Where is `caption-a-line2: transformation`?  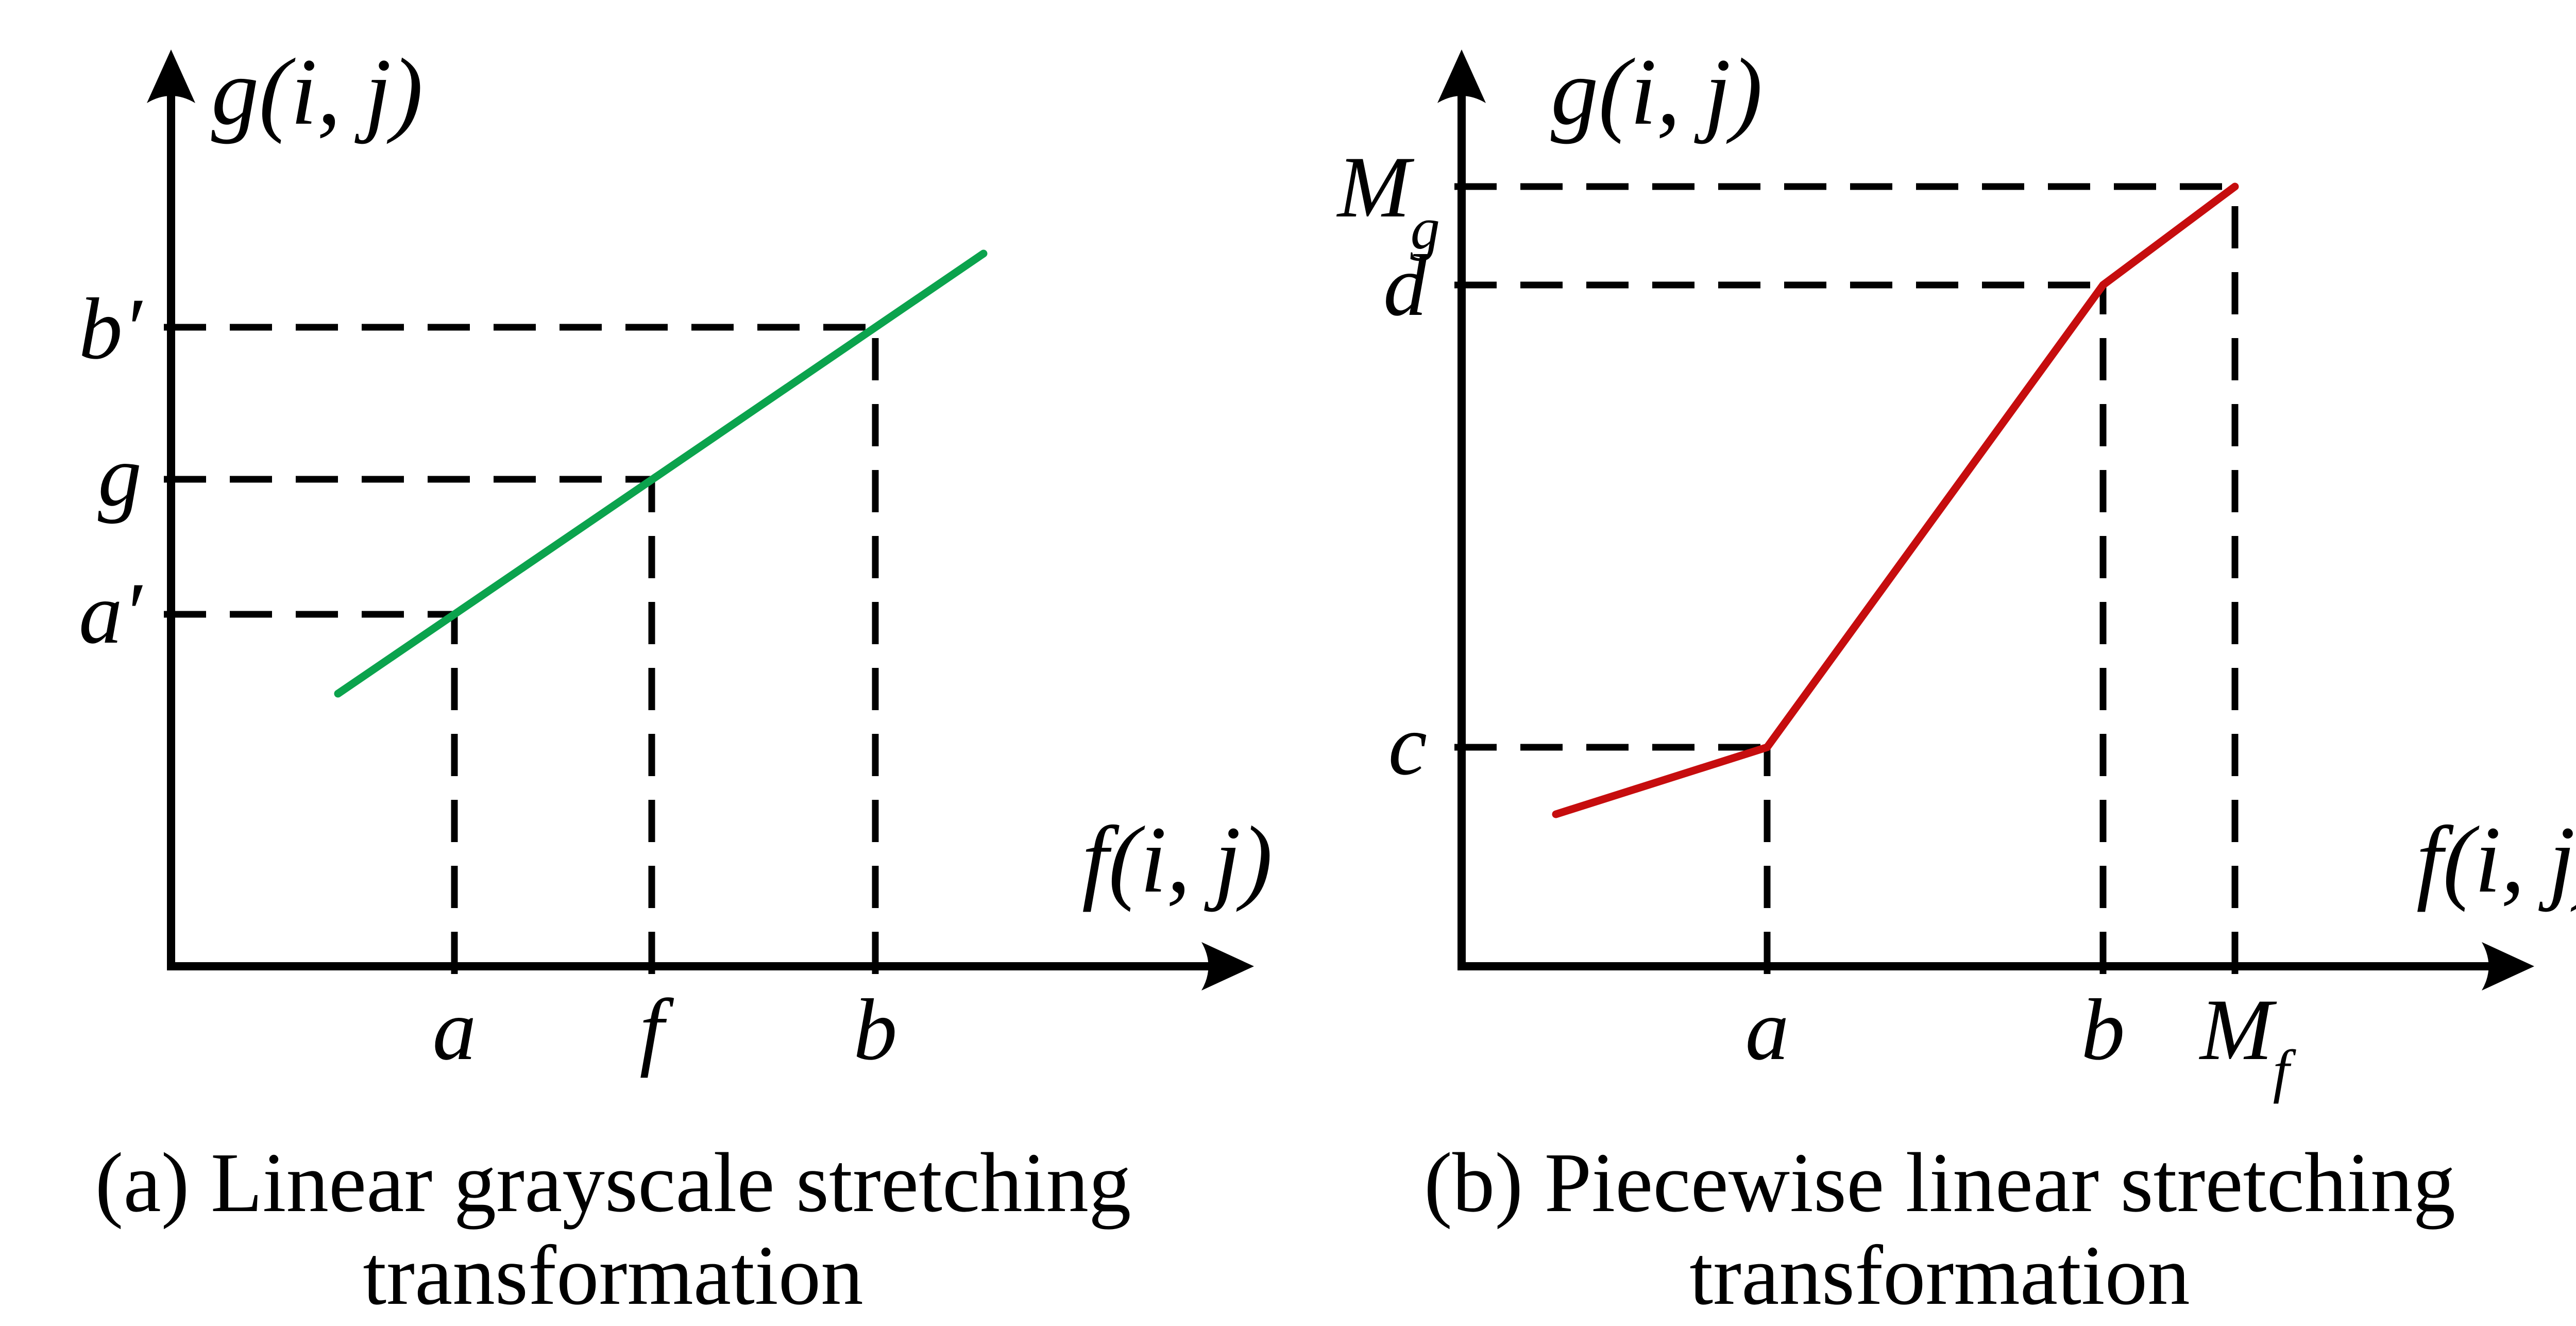 caption-a-line2: transformation is located at coordinates (613, 1275).